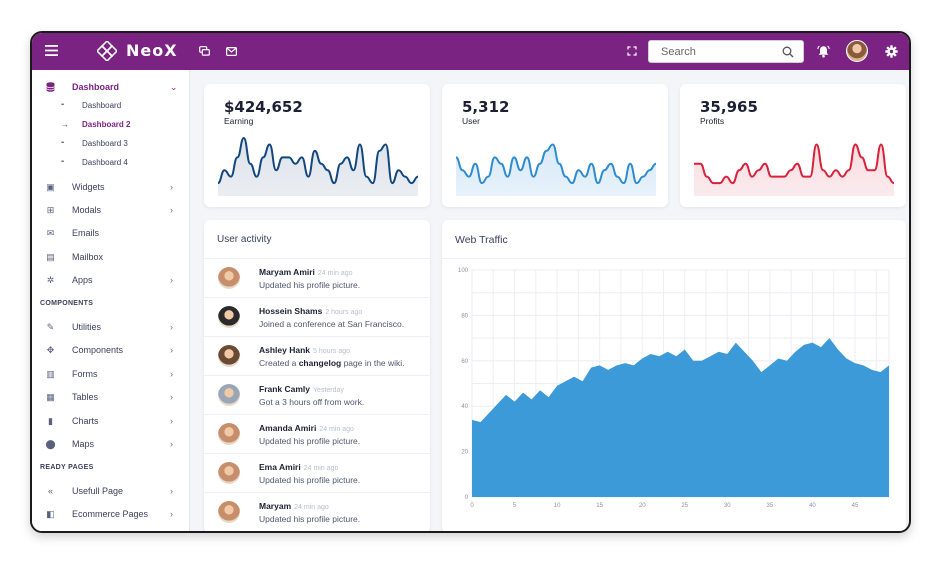 The image size is (939, 564). Describe the element at coordinates (111, 350) in the screenshot. I see `sidebar-item-components: ✥ Components ›` at that location.